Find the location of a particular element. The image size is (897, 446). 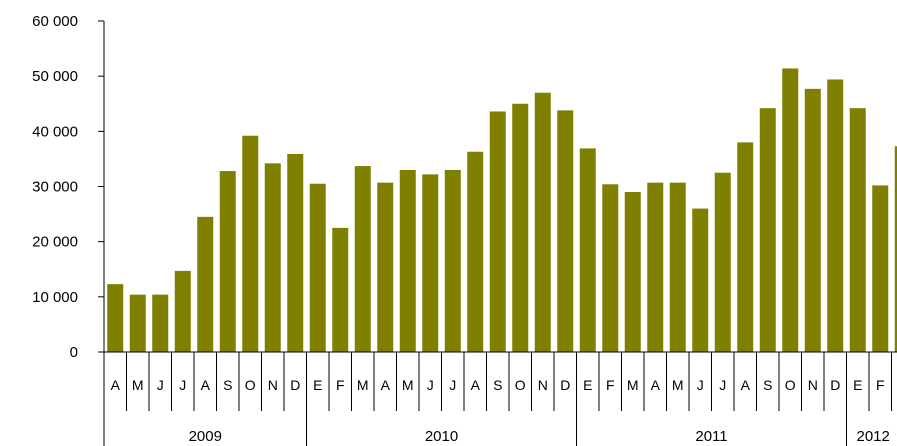

y-axis: 0 10 000 20 000 30 000 40 000 50 000 60 000 is located at coordinates (68, 187).